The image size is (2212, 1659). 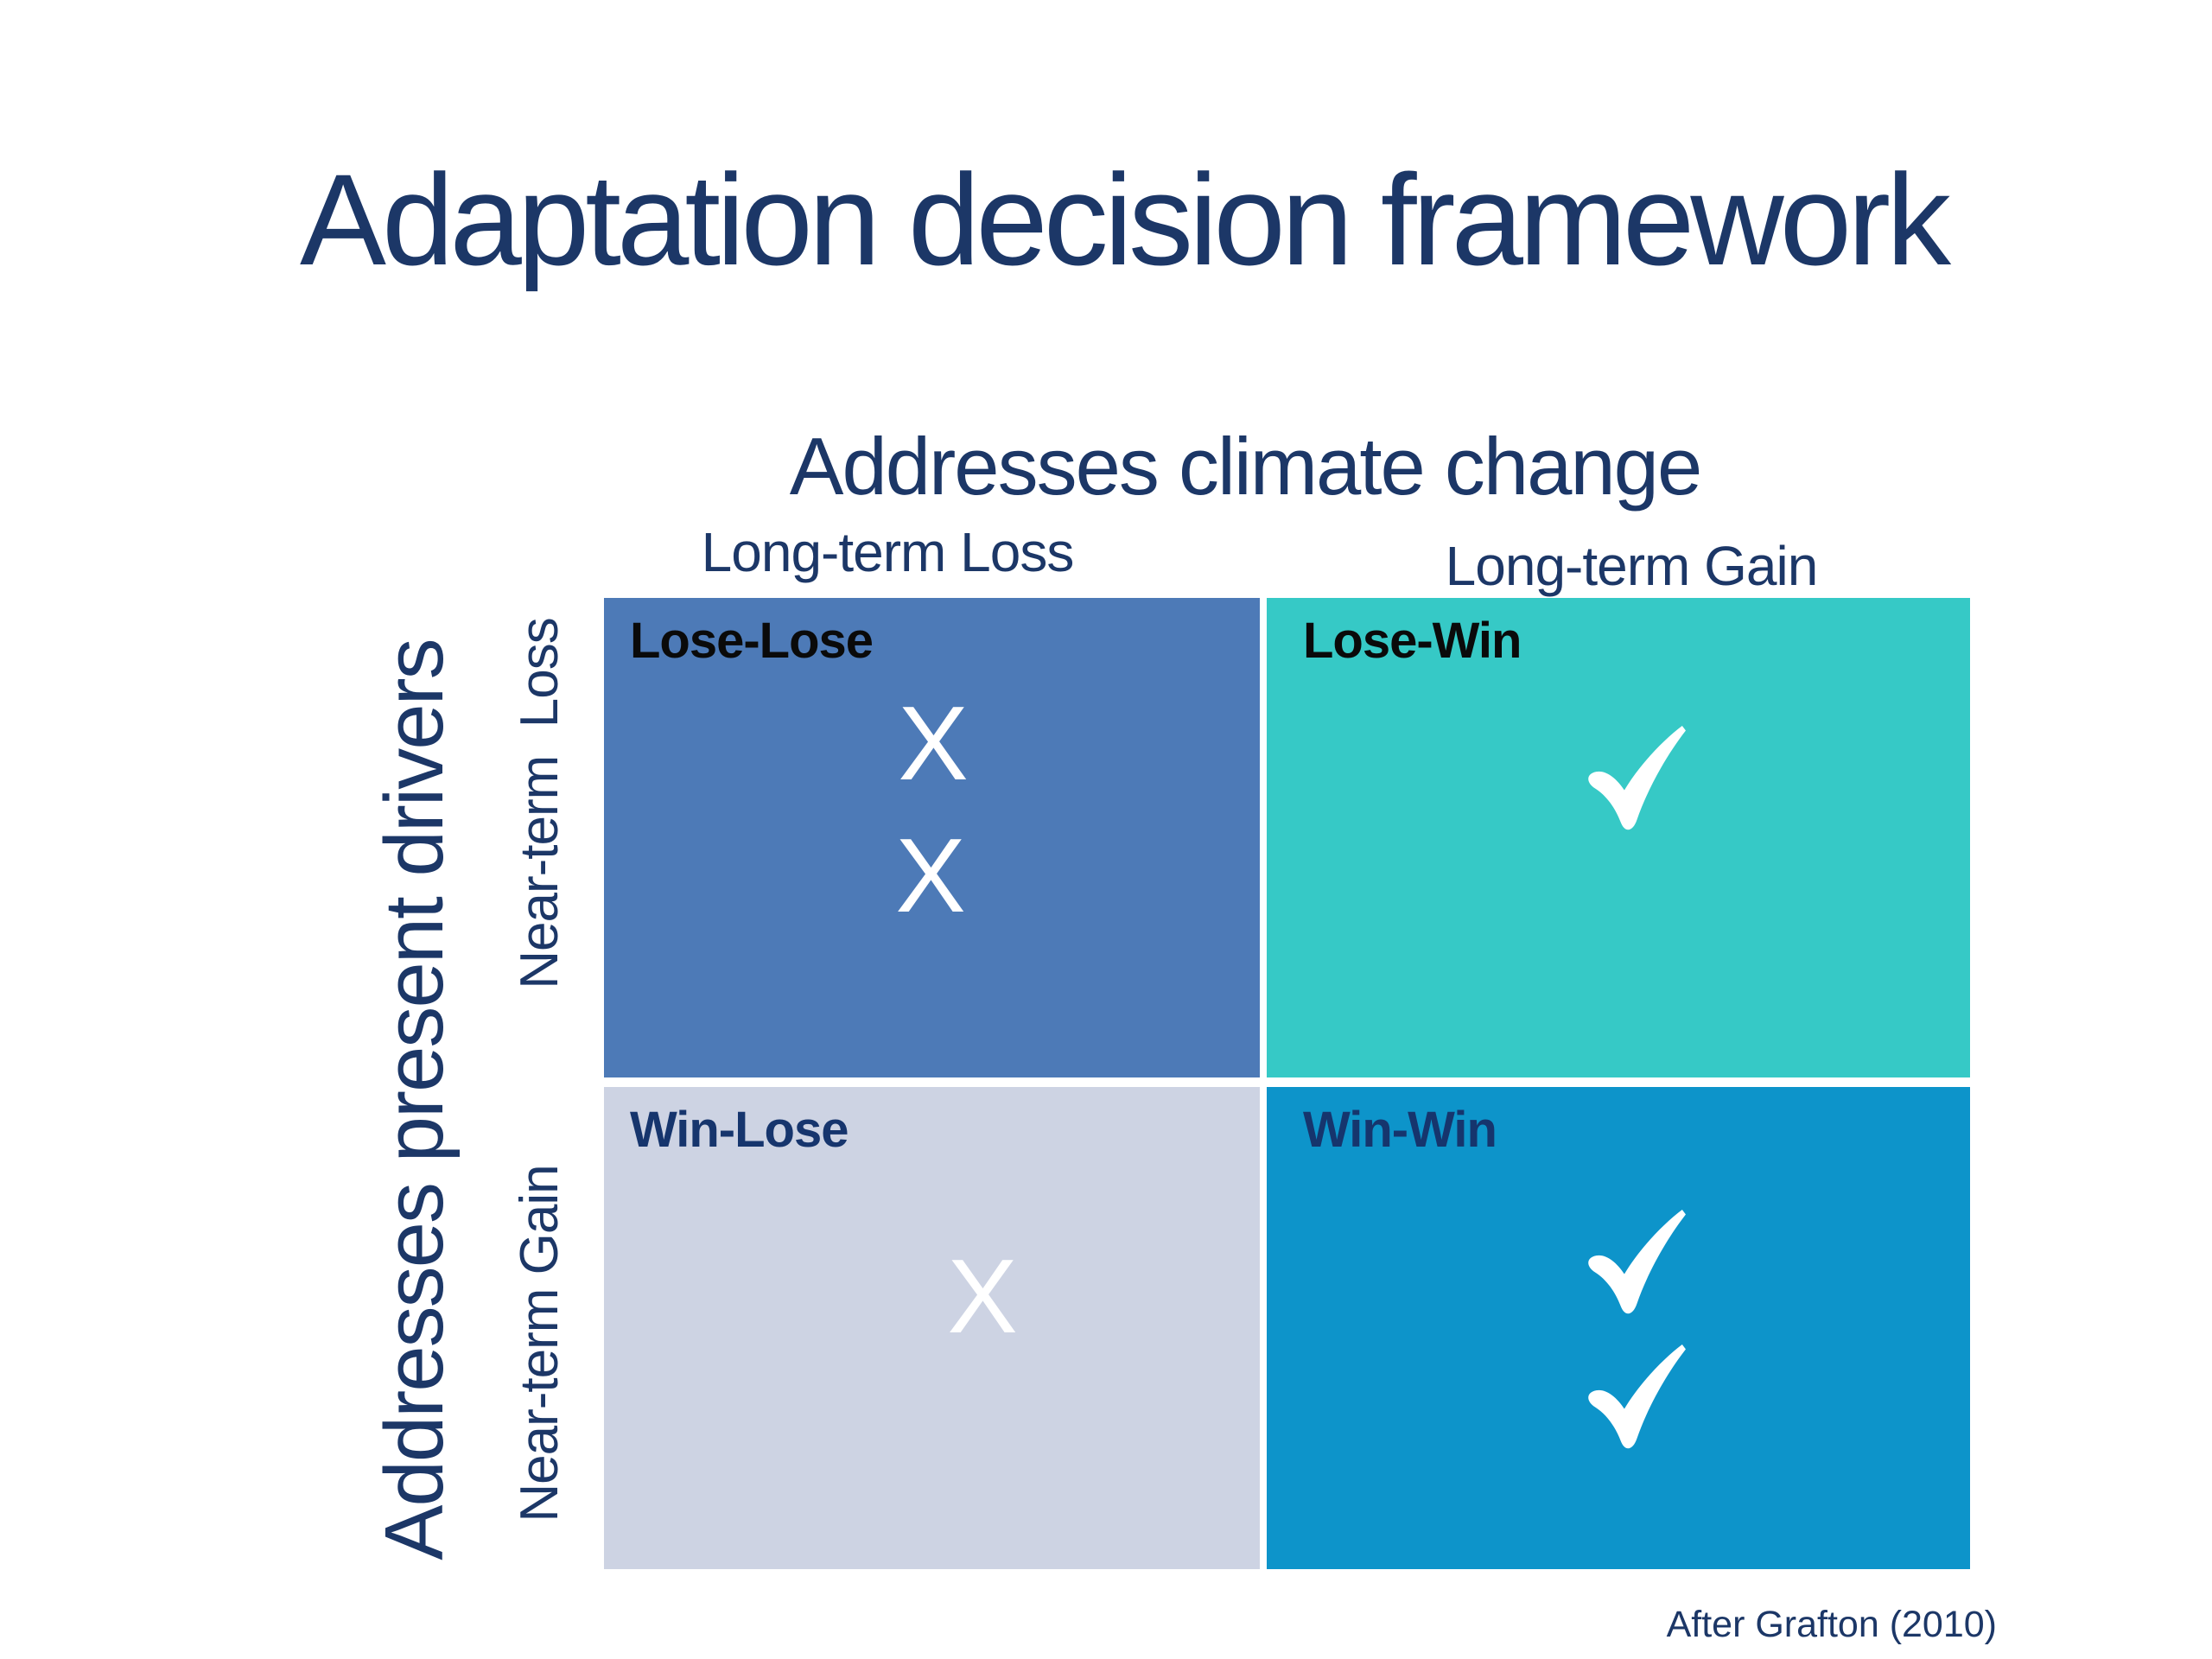 I want to click on top-axis-heading: Addresses climate change, so click(x=1245, y=466).